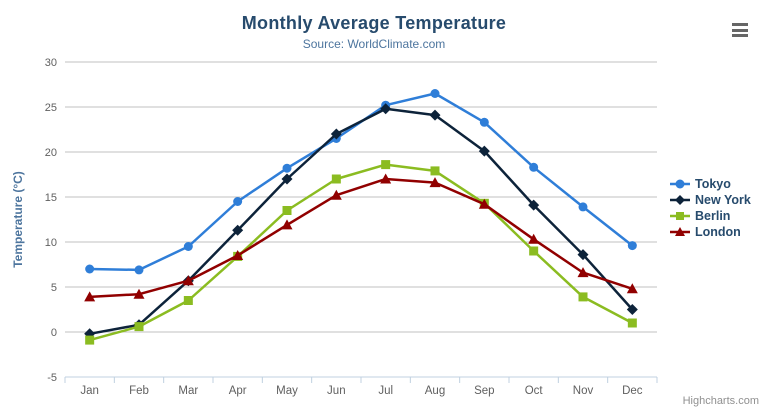 Image resolution: width=769 pixels, height=416 pixels. What do you see at coordinates (740, 24) in the screenshot?
I see `hamburger-menu-icon` at bounding box center [740, 24].